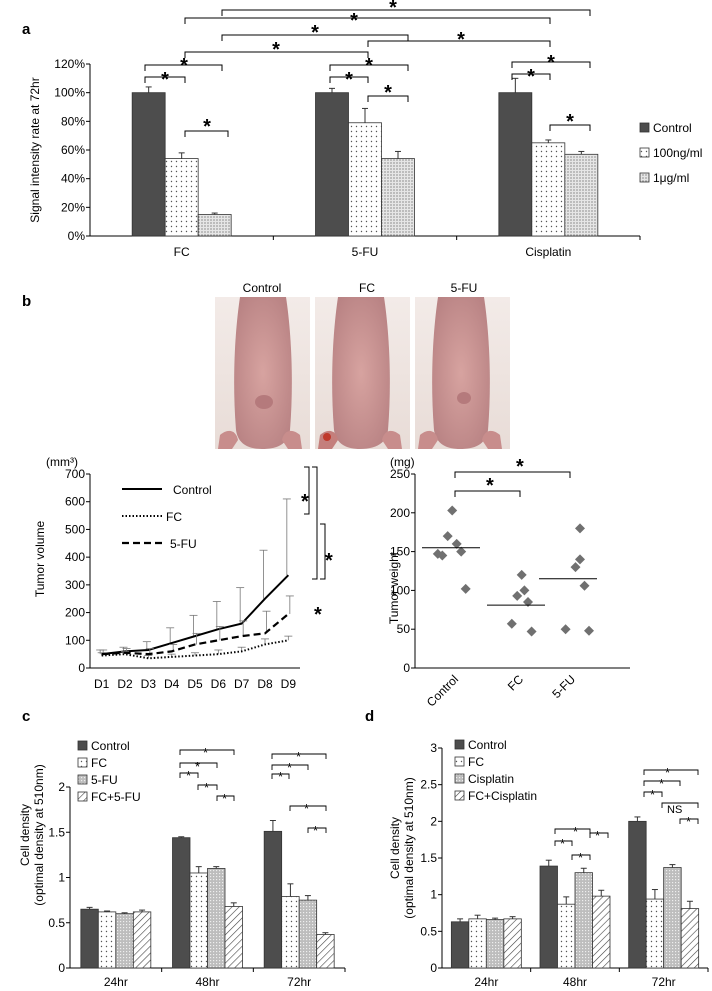  What do you see at coordinates (289, 684) in the screenshot?
I see `x-tick-label: D9` at bounding box center [289, 684].